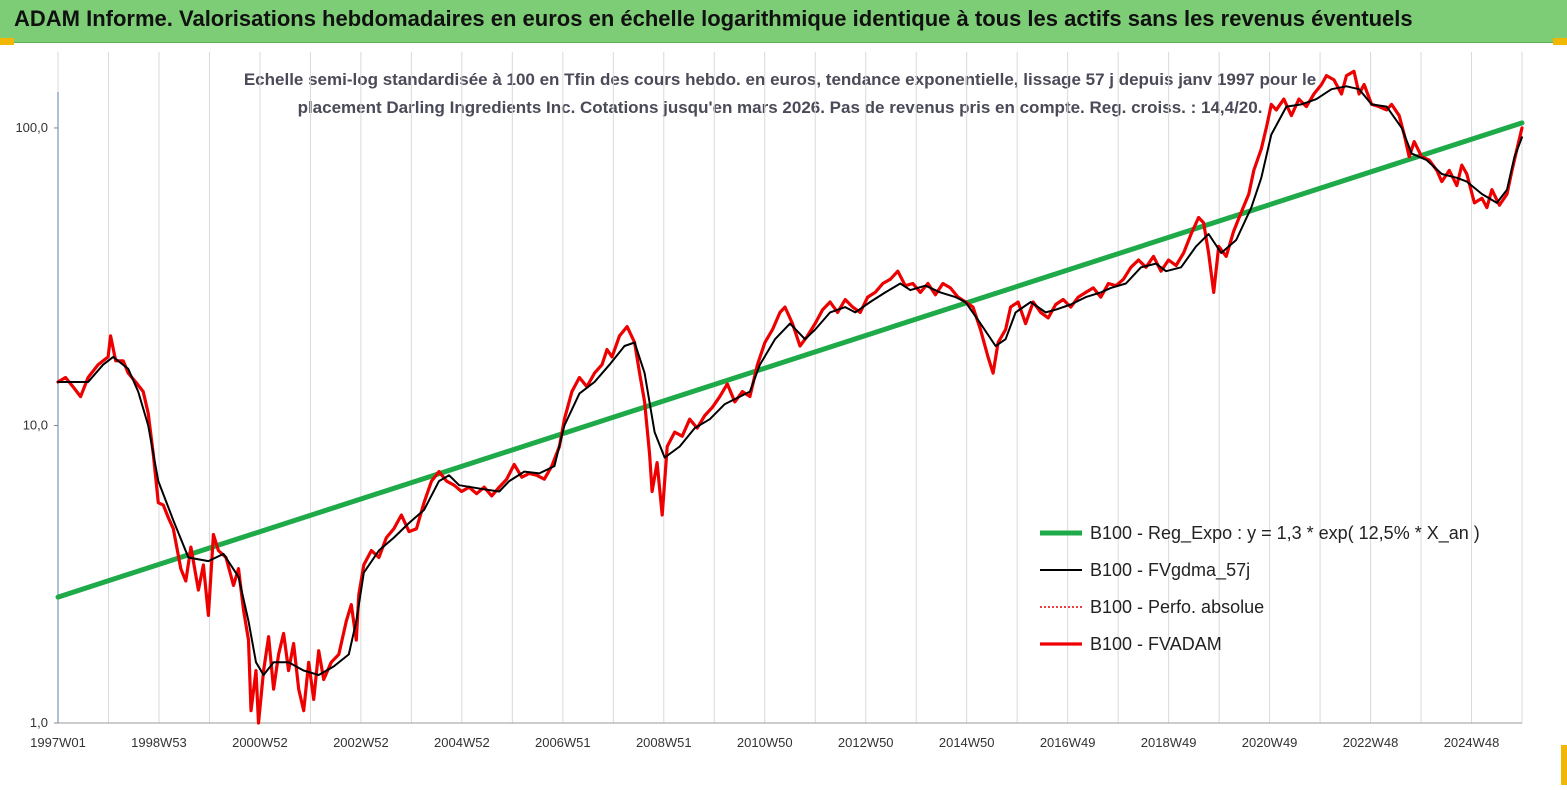 The width and height of the screenshot is (1567, 790). I want to click on x-tick-label: 1998W53, so click(159, 742).